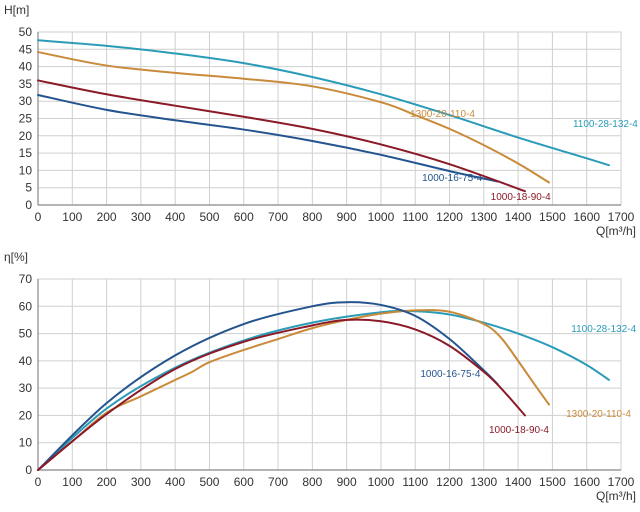 The image size is (640, 512). I want to click on head-x-tick-label: 900, so click(347, 217).